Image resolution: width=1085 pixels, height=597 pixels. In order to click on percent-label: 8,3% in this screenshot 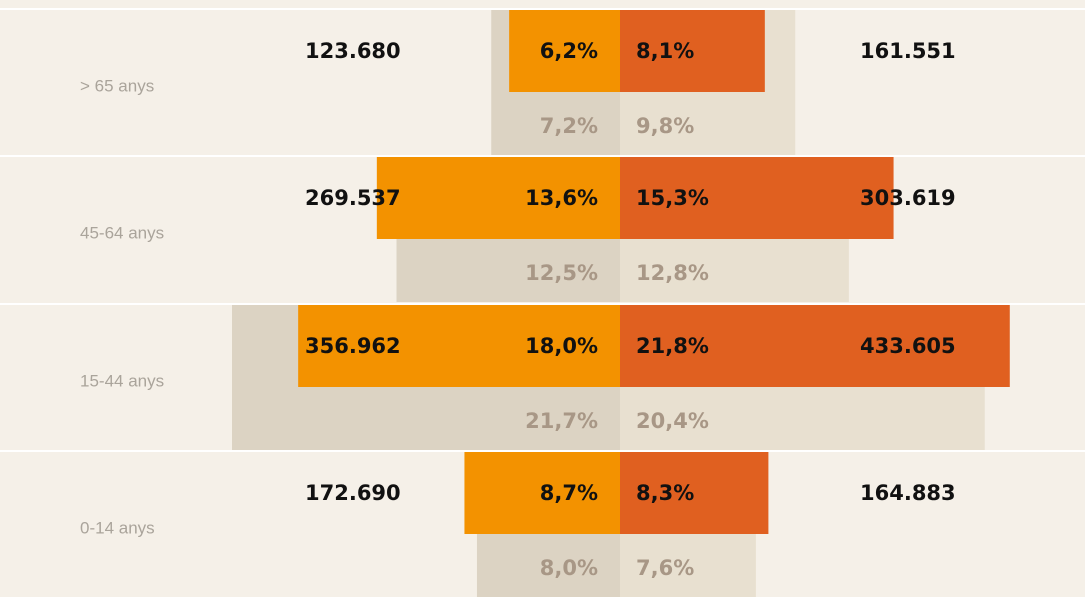, I will do `click(665, 493)`.